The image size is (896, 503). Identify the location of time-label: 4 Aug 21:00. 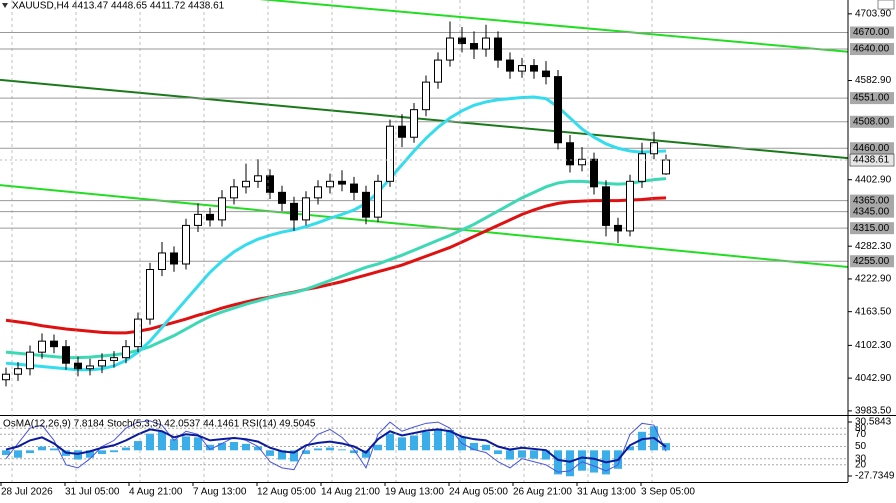
(156, 492).